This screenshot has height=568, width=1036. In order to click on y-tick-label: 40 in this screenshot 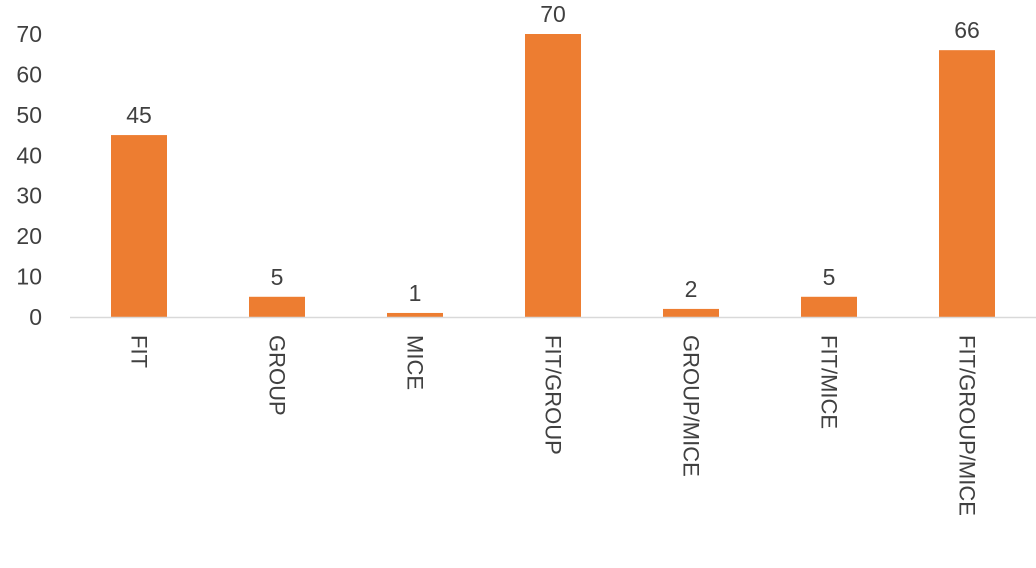, I will do `click(29, 155)`.